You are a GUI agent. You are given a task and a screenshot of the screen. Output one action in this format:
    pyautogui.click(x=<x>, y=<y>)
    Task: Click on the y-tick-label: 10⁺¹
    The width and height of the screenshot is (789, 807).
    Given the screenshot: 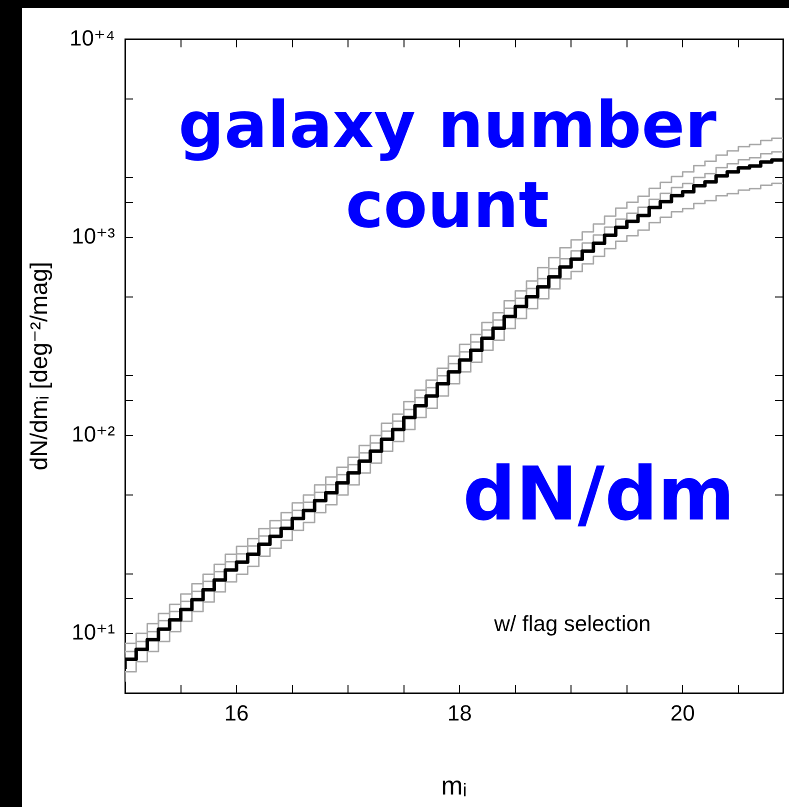 What is the action you would take?
    pyautogui.click(x=93, y=631)
    